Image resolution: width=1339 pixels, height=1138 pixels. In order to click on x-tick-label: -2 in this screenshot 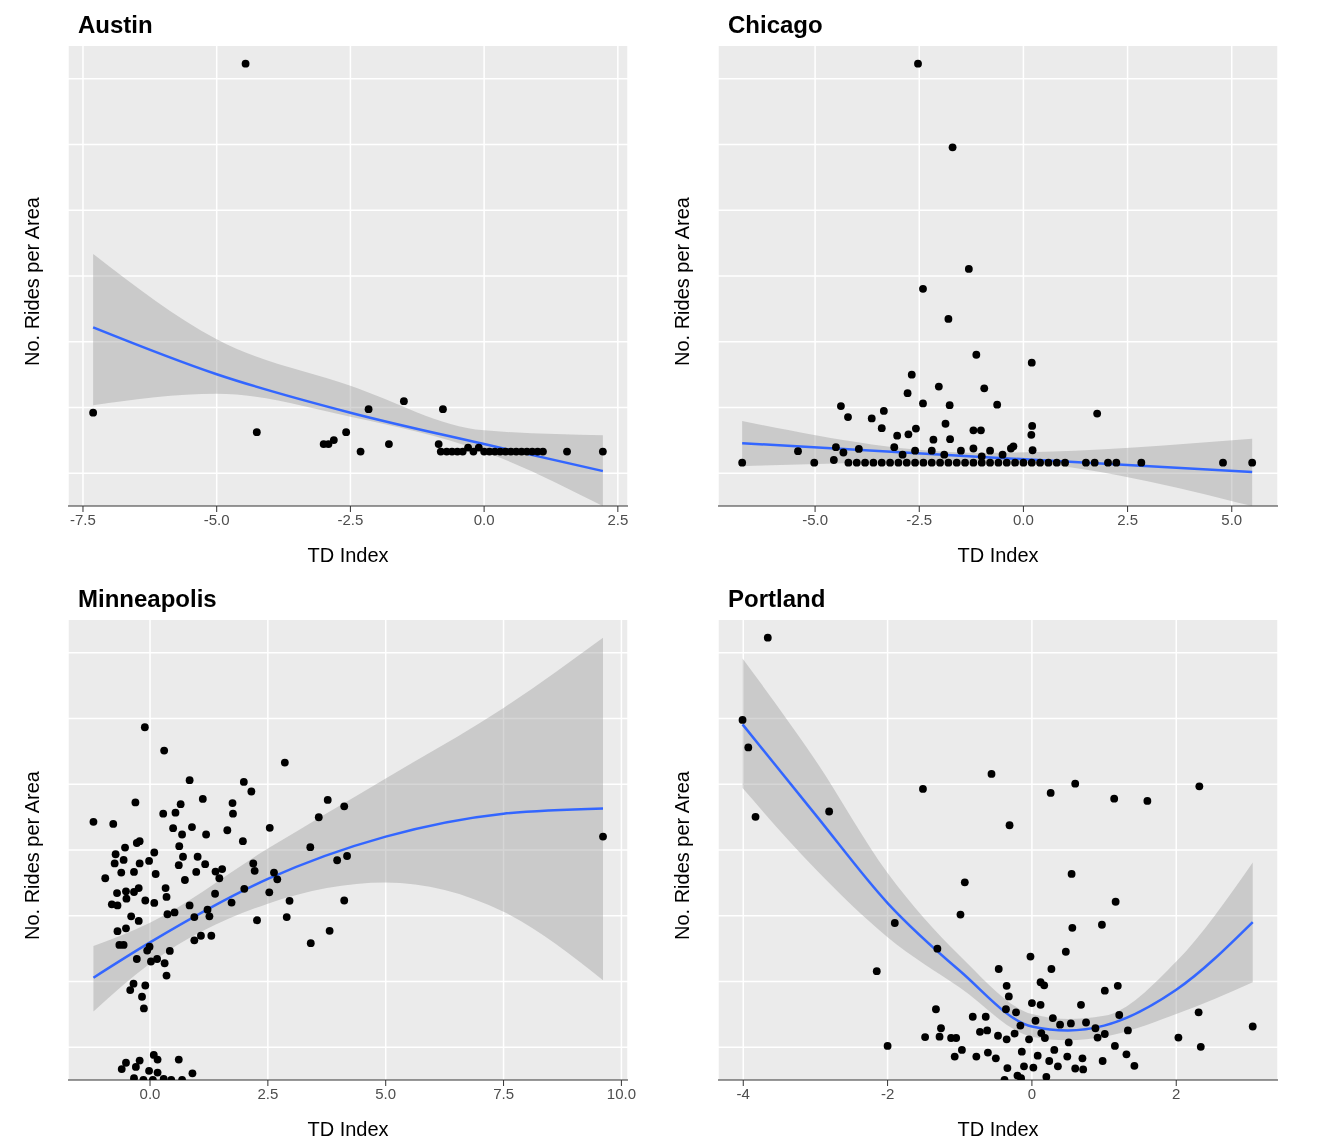, I will do `click(887, 1093)`.